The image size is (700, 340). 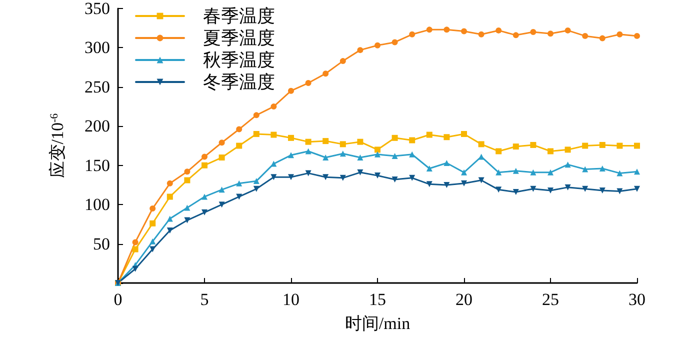 What do you see at coordinates (291, 299) in the screenshot?
I see `x-tick-label: 10` at bounding box center [291, 299].